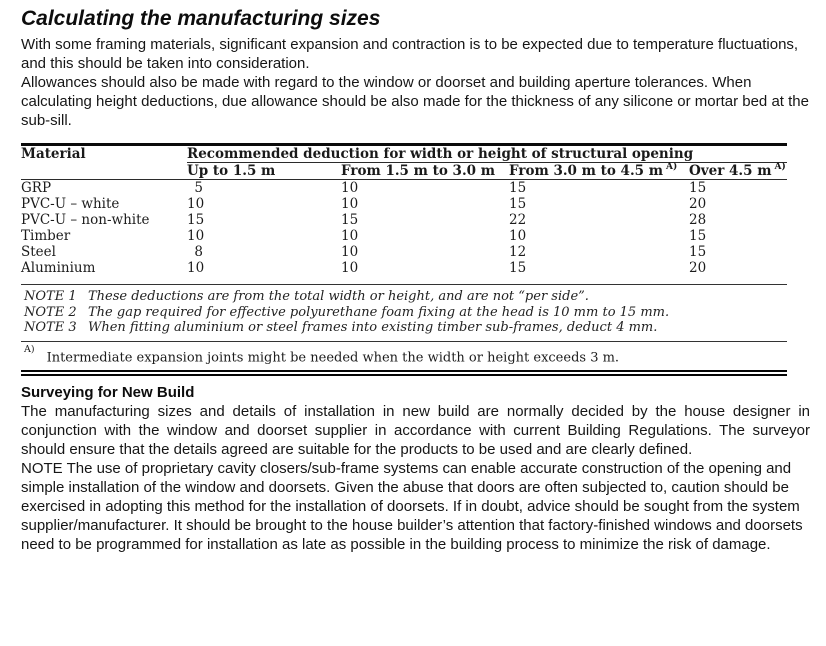  I want to click on column-header-upto-1-5: Up to 1.5 m, so click(264, 171).